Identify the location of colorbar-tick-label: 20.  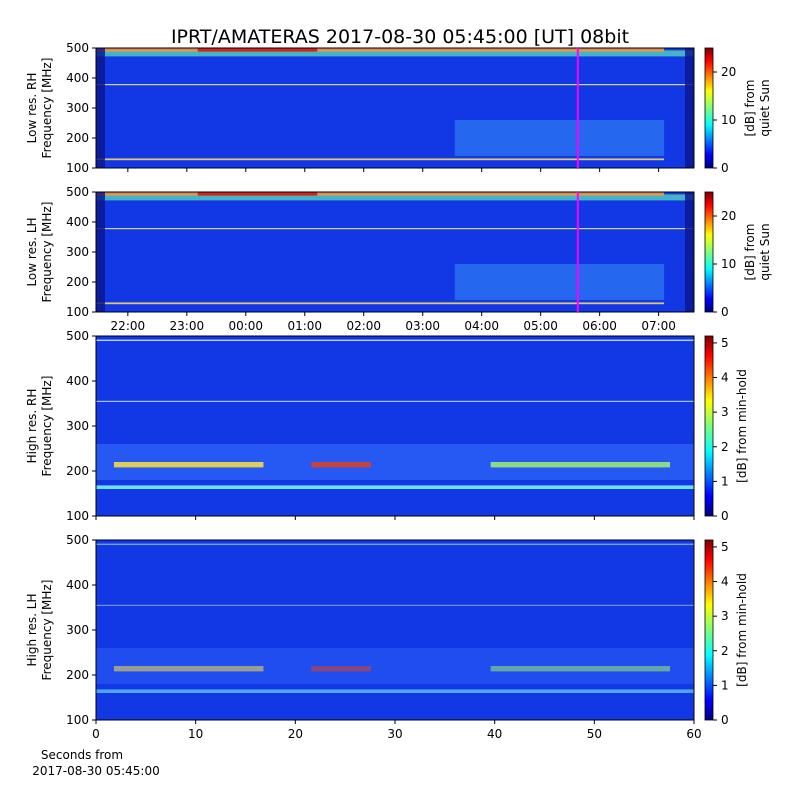
(728, 216).